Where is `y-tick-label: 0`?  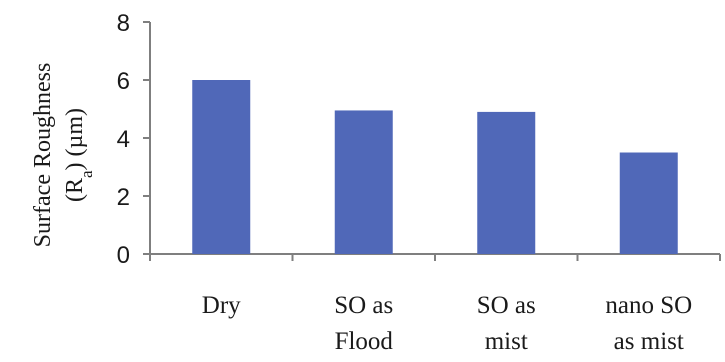 y-tick-label: 0 is located at coordinates (123, 255).